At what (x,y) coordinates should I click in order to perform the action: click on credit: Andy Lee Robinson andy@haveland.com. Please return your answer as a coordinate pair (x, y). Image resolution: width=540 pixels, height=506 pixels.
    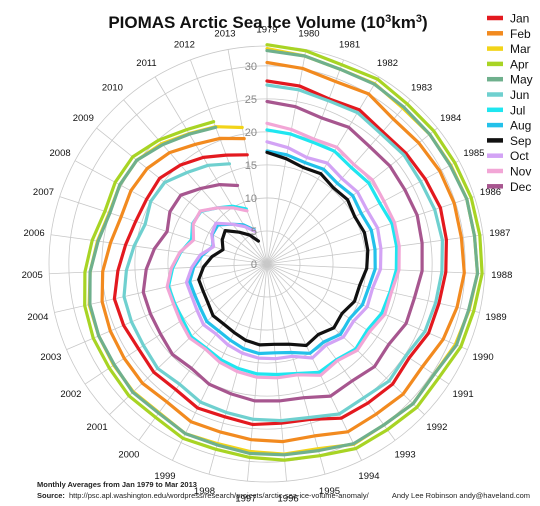
    Looking at the image, I should click on (461, 495).